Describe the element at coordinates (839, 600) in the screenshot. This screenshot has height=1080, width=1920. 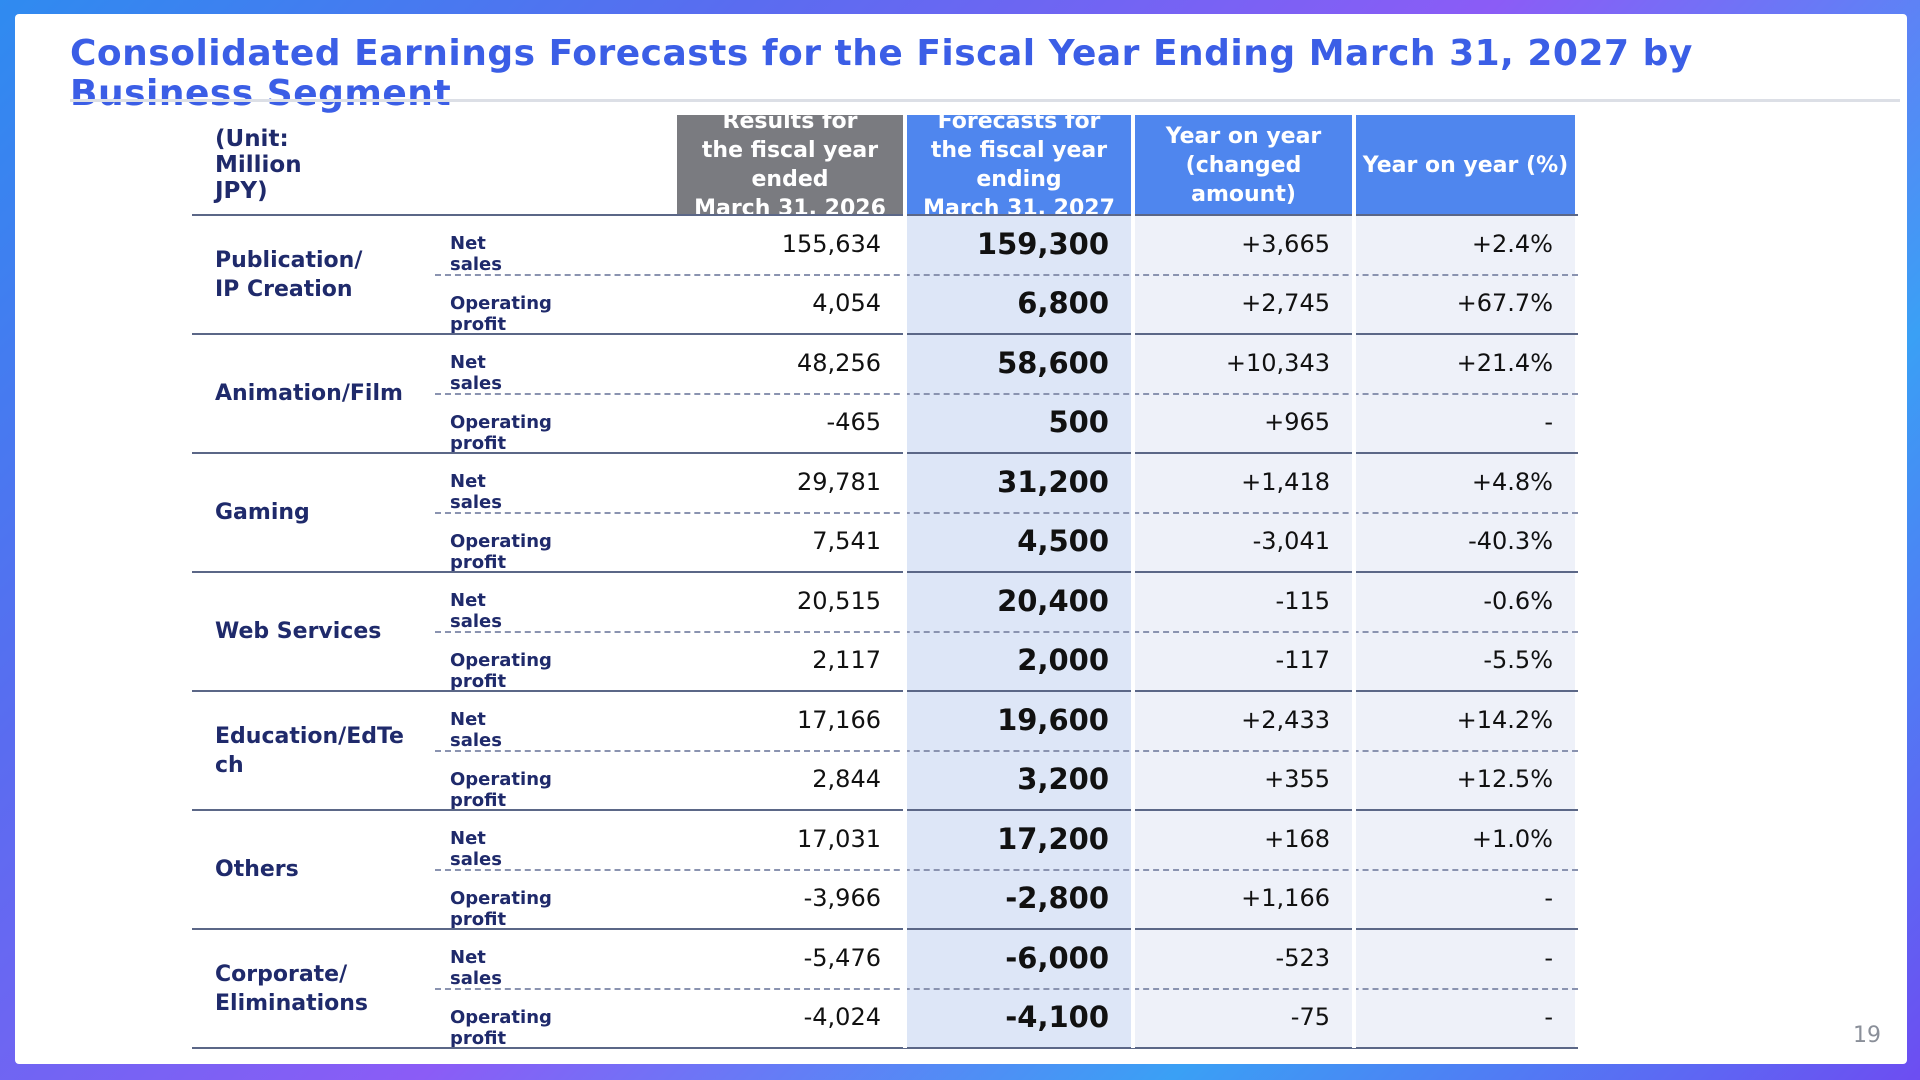
I see `results-value: 20,515` at that location.